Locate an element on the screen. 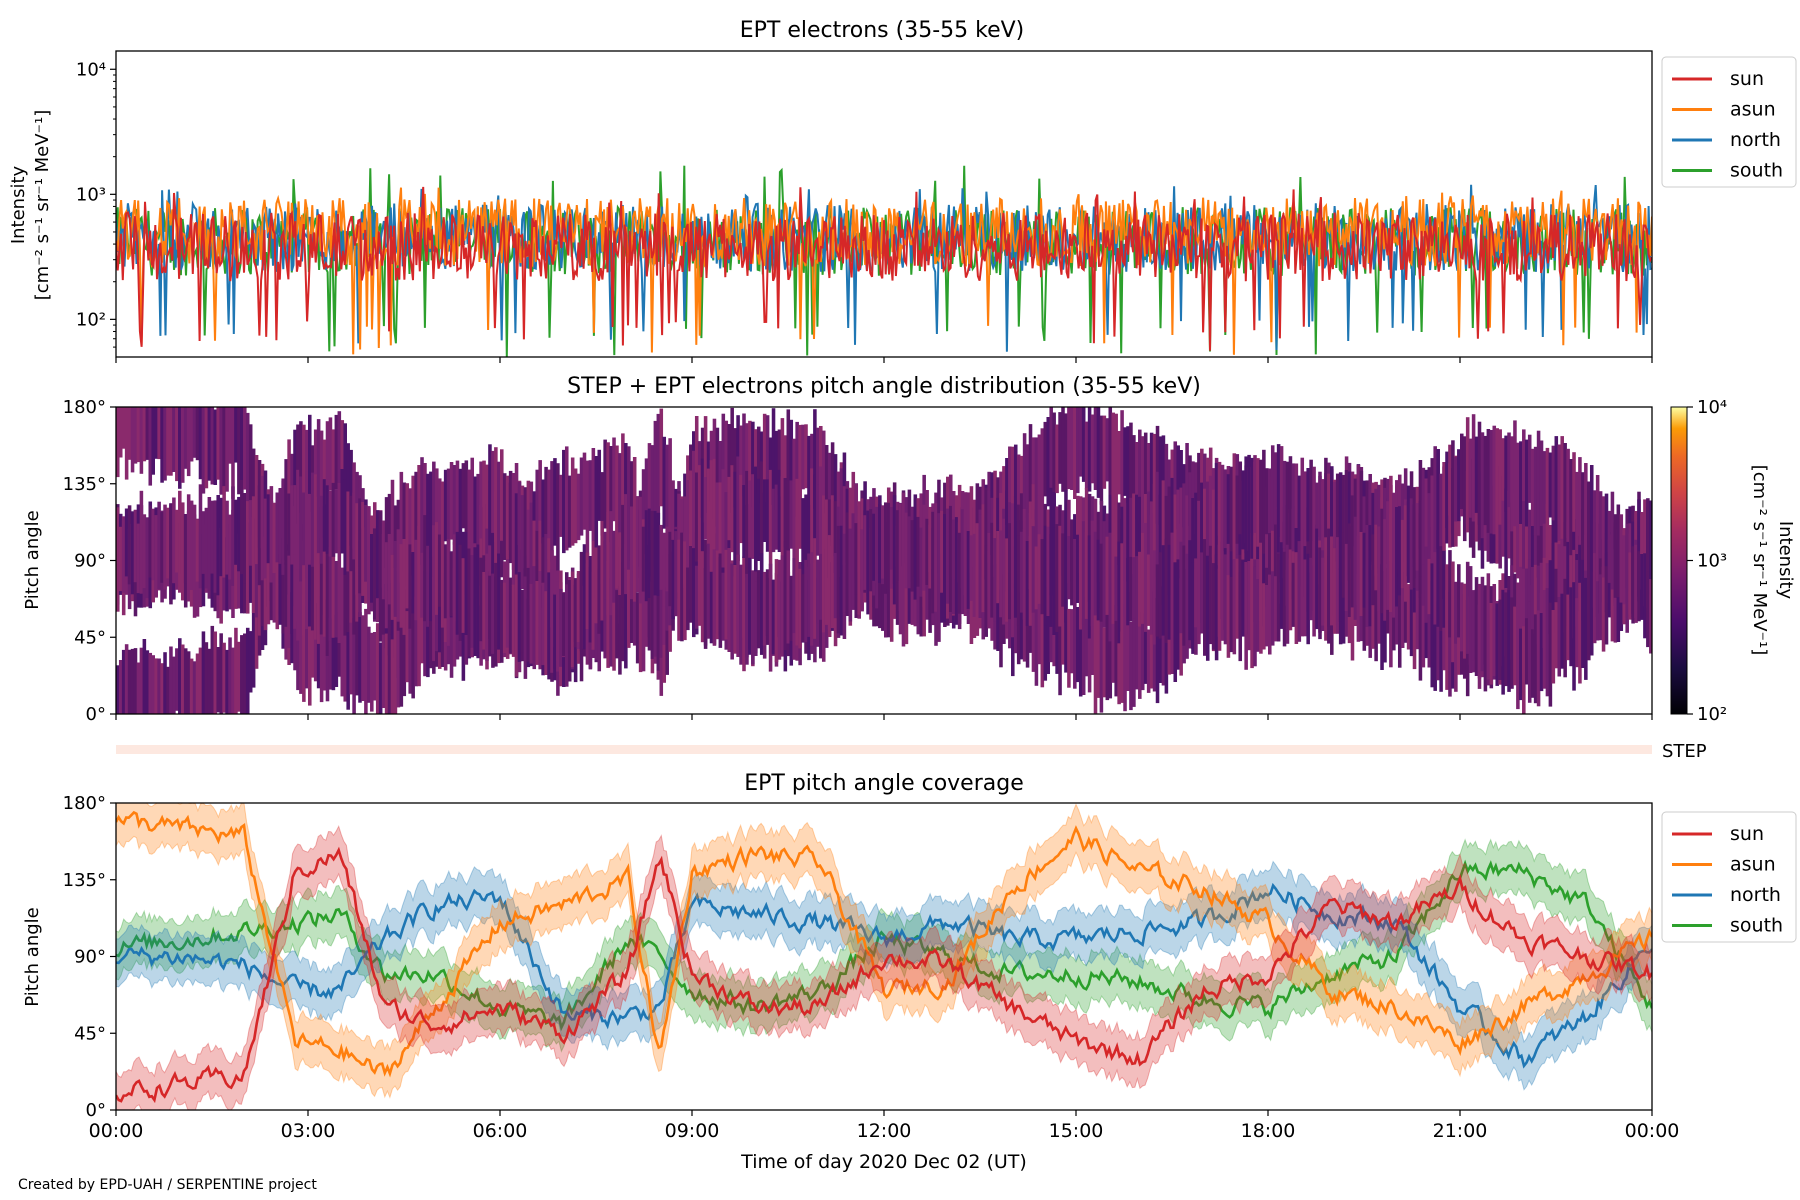  panel2-ytick-label: 45° is located at coordinates (90, 637).